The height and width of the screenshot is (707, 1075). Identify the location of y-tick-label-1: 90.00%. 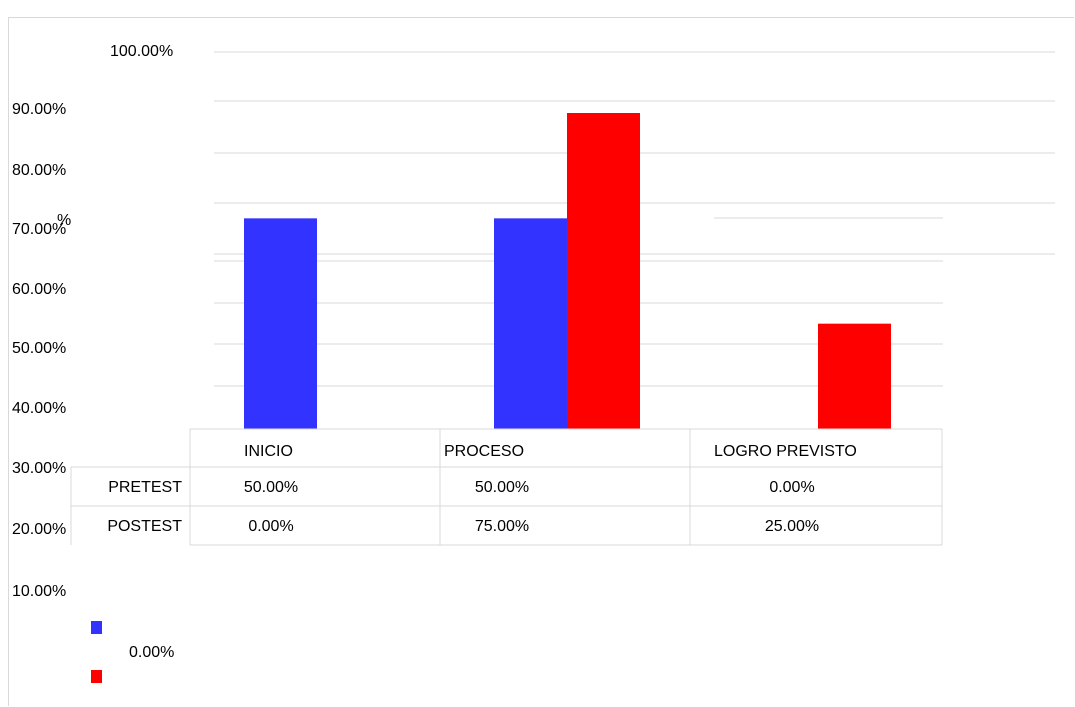
(39, 109).